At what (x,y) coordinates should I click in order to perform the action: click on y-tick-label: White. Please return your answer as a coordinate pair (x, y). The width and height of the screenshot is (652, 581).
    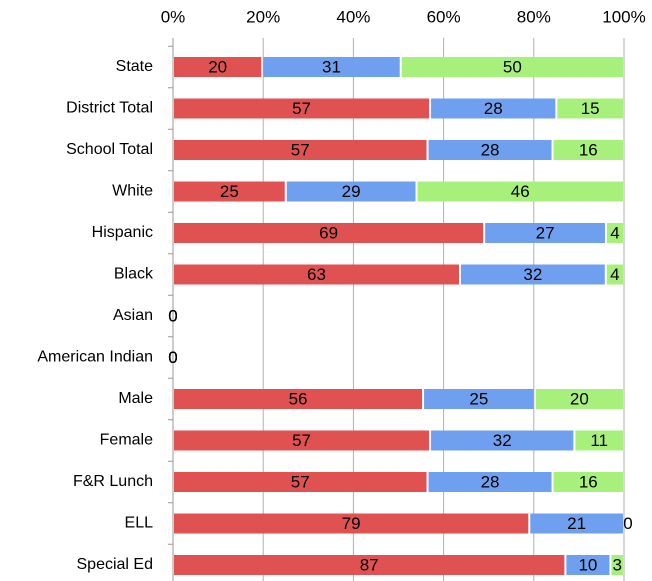
    Looking at the image, I should click on (132, 191).